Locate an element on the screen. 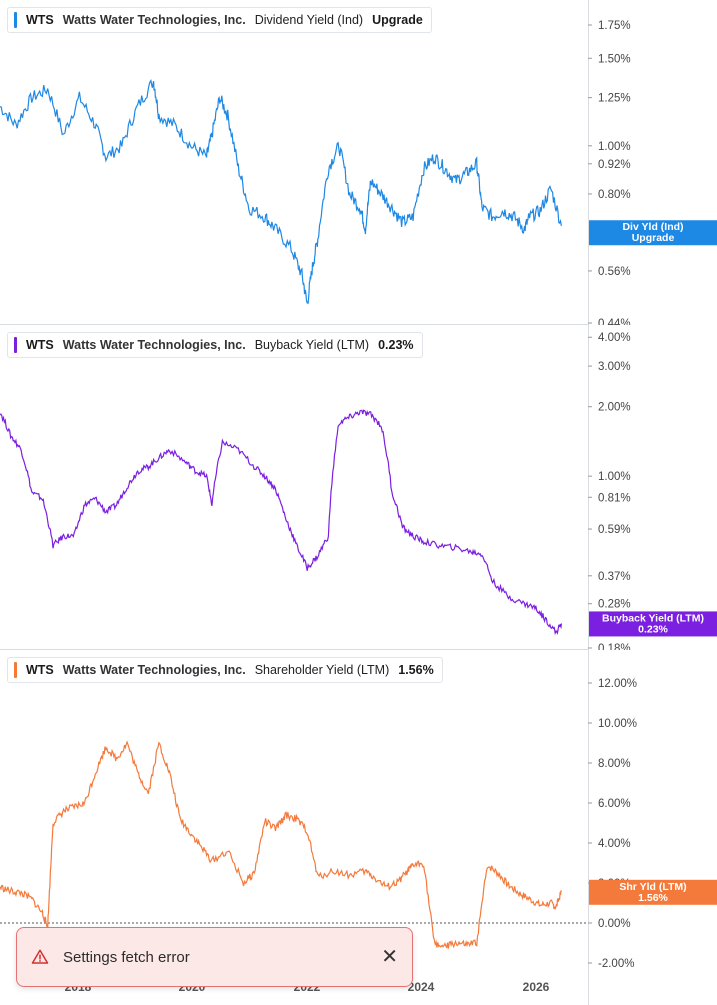 Image resolution: width=717 pixels, height=1005 pixels. error-toast: Settings fetch error ✕ is located at coordinates (214, 957).